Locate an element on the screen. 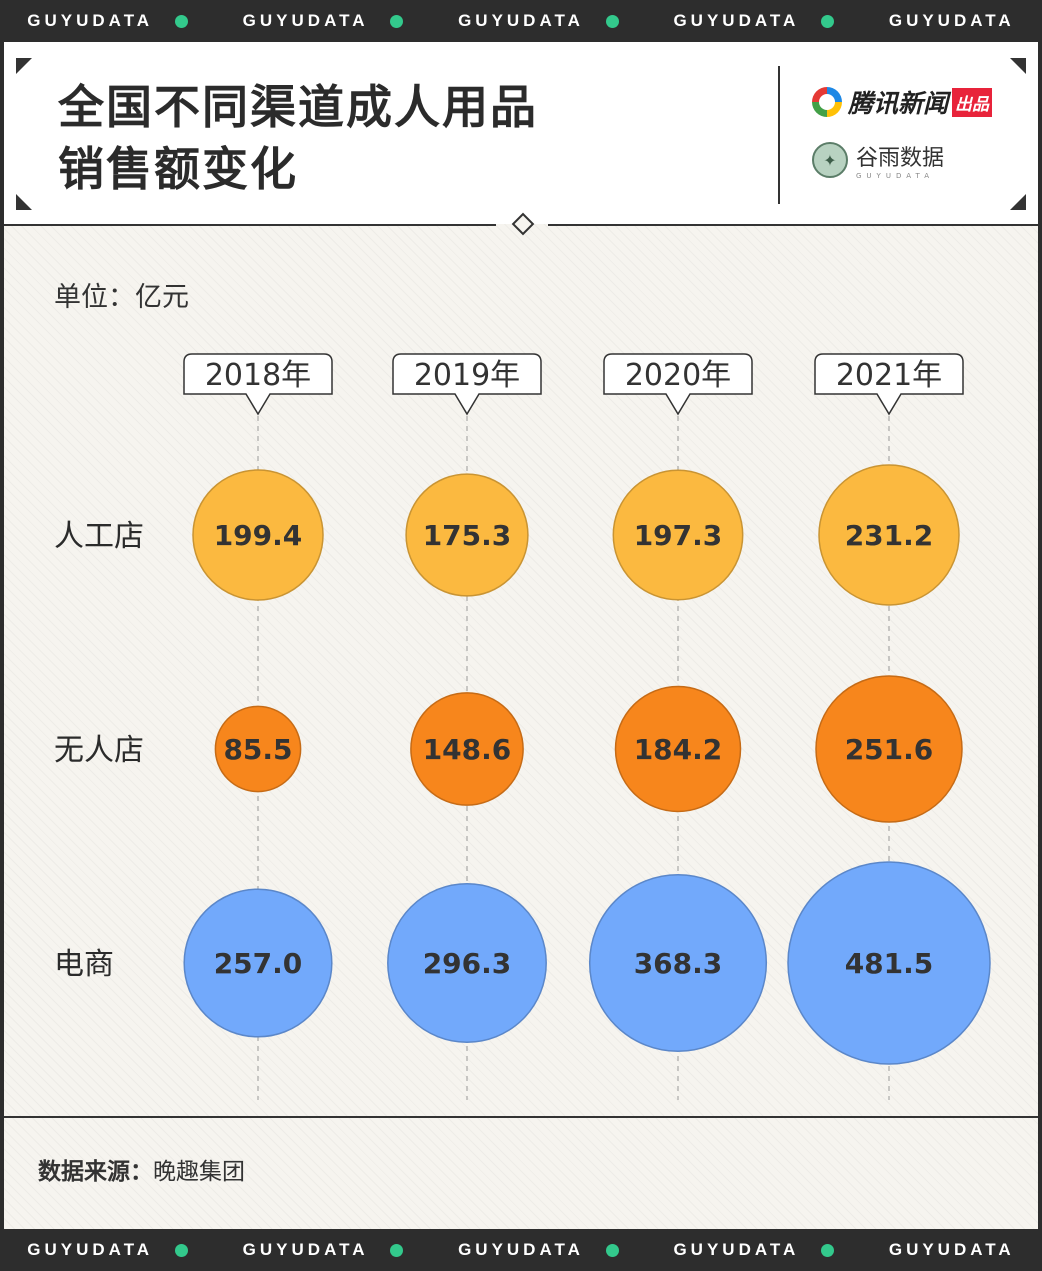 This screenshot has height=1271, width=1042. tencent-news-logo: 腾讯新闻 出品 is located at coordinates (902, 102).